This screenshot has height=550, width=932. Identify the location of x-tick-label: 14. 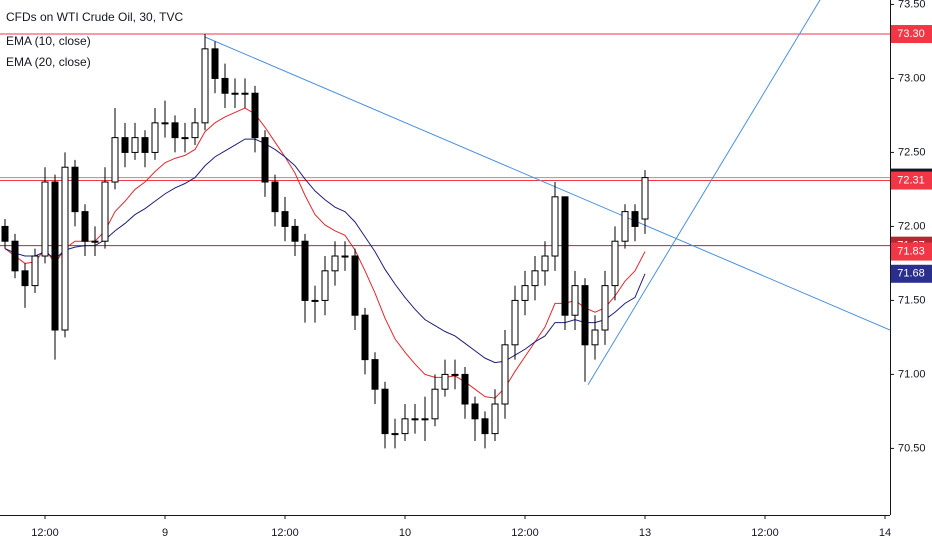
(885, 533).